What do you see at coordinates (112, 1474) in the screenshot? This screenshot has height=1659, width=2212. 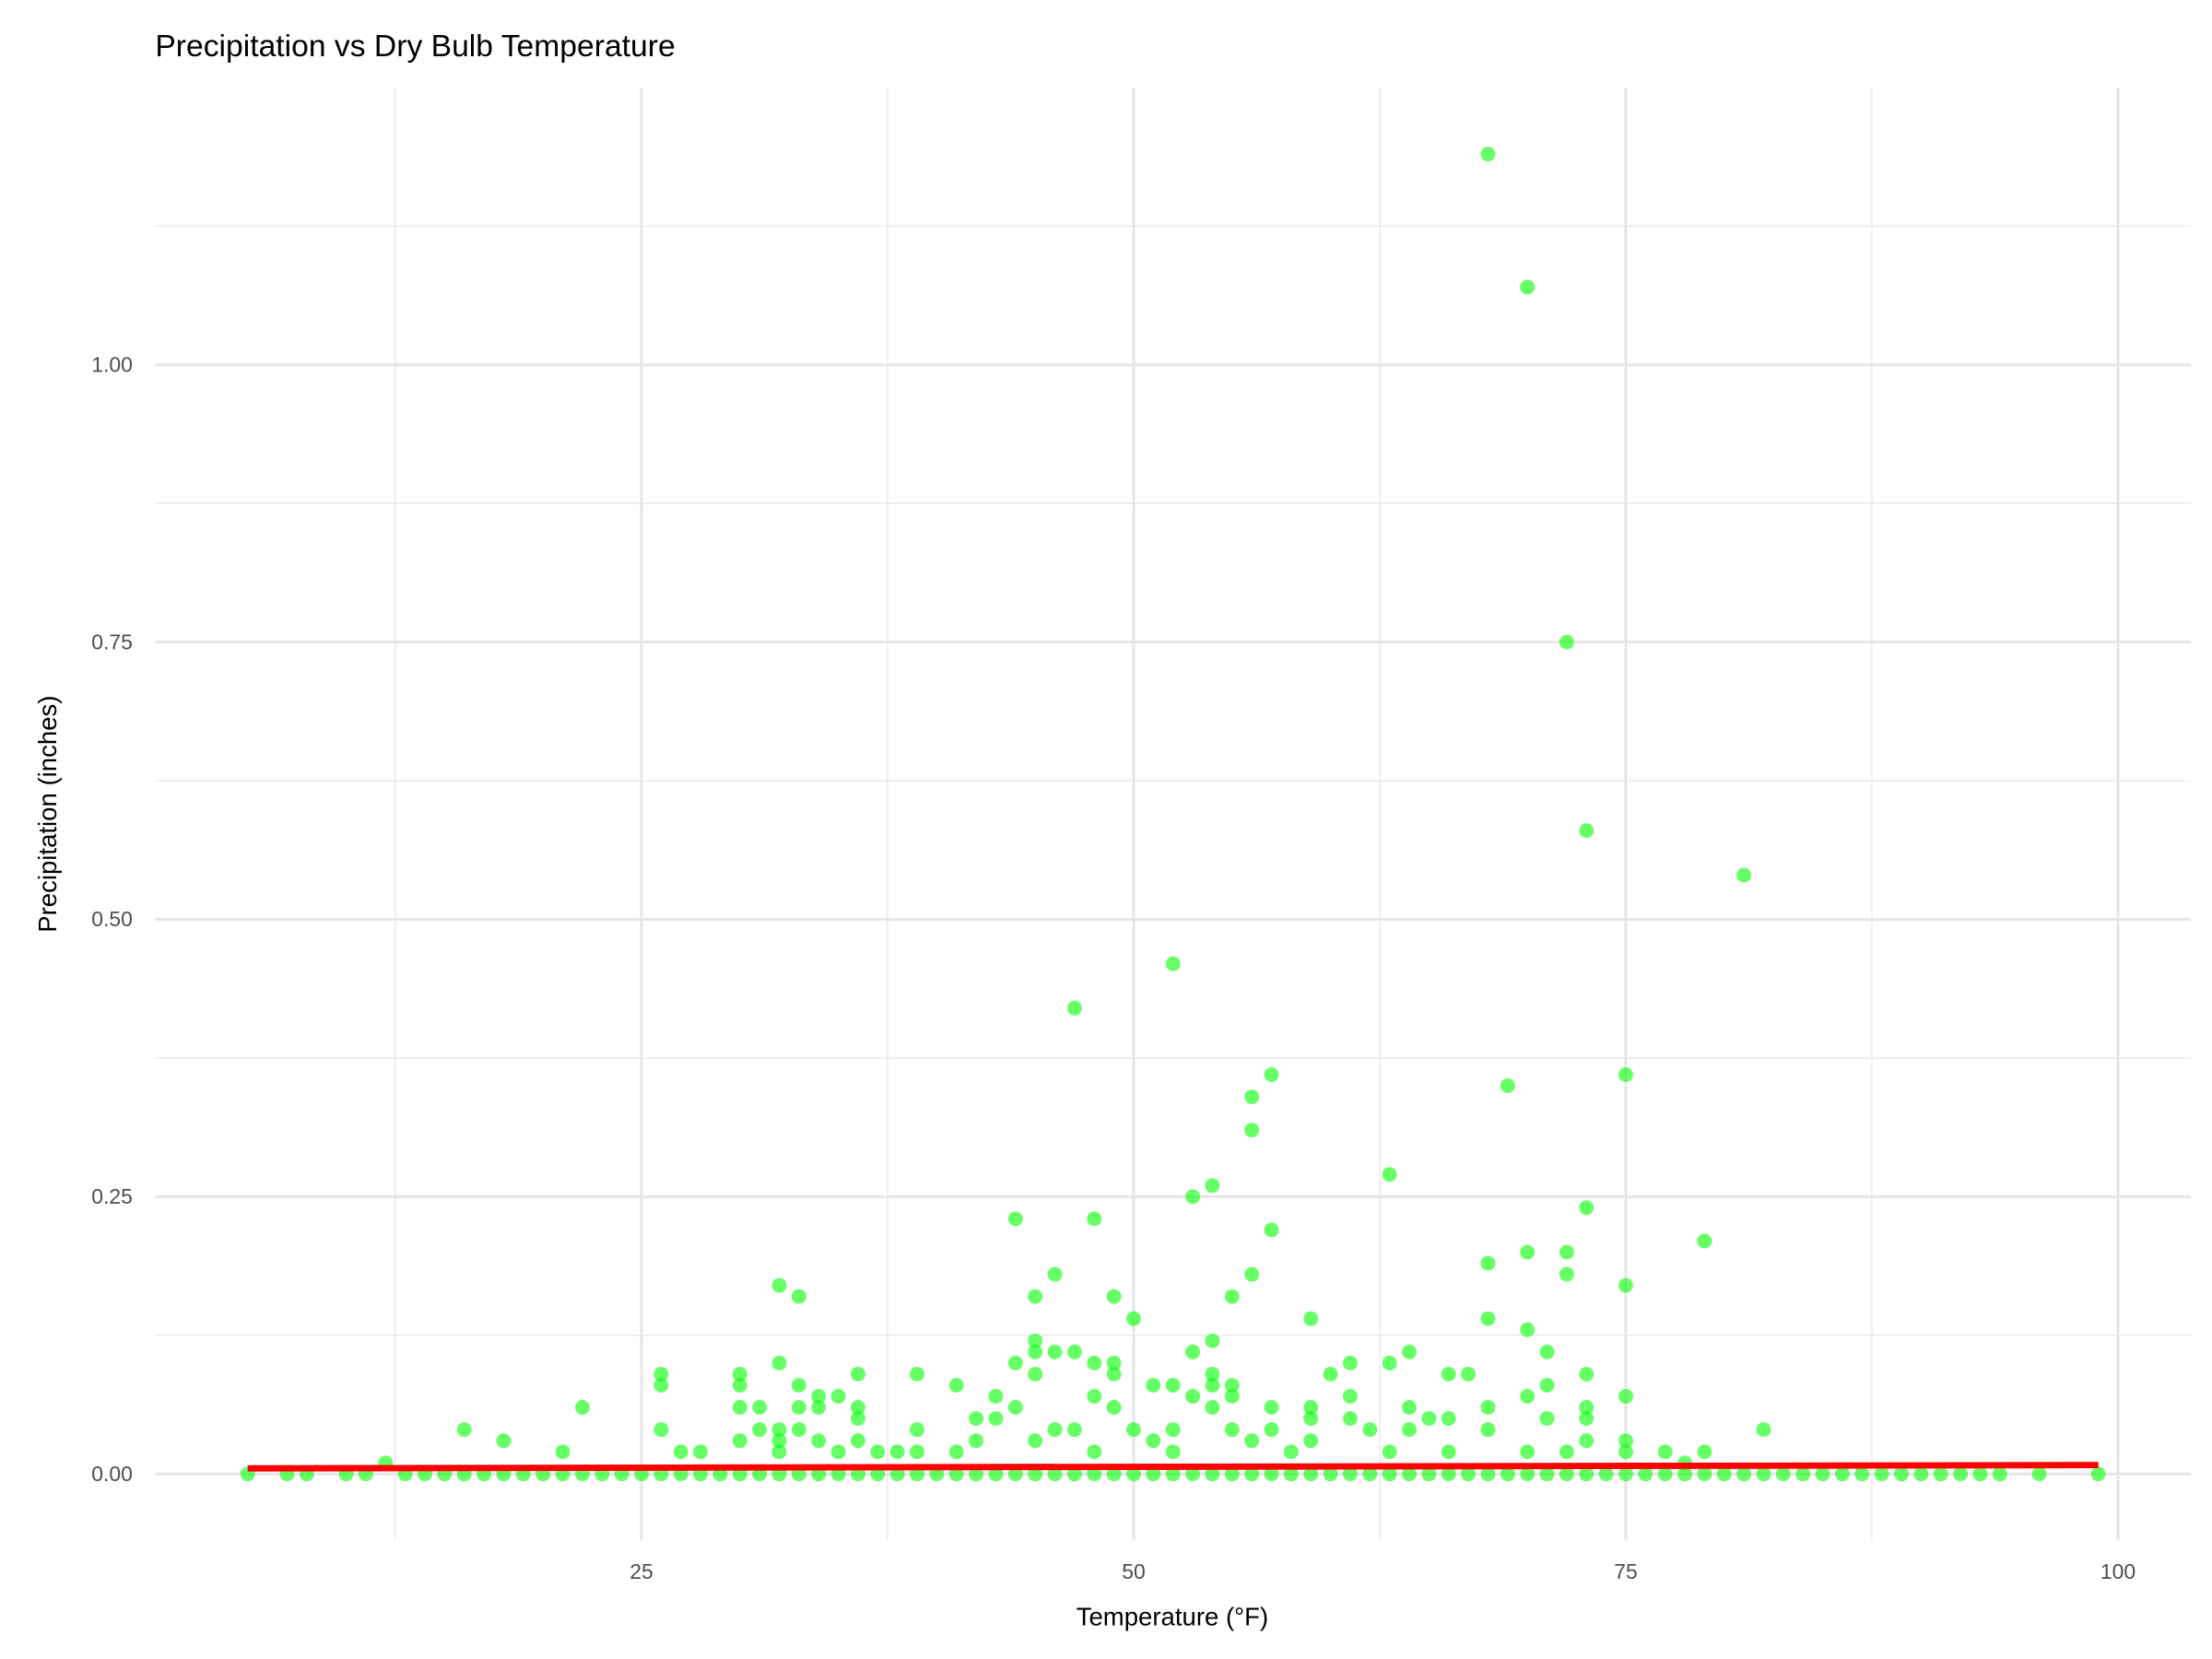 I see `y-tick-label: 0.00` at bounding box center [112, 1474].